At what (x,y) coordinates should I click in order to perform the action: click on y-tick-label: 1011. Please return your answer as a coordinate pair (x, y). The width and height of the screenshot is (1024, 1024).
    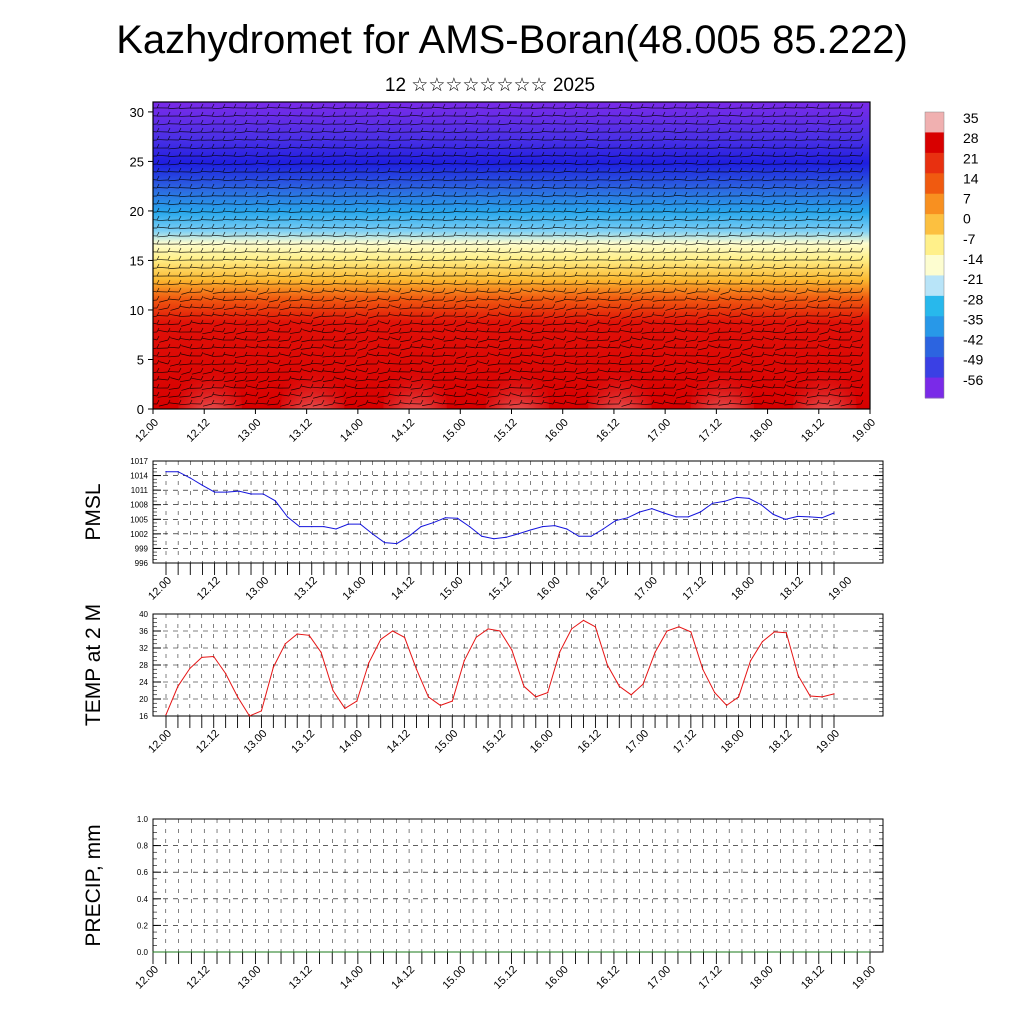
    Looking at the image, I should click on (140, 490).